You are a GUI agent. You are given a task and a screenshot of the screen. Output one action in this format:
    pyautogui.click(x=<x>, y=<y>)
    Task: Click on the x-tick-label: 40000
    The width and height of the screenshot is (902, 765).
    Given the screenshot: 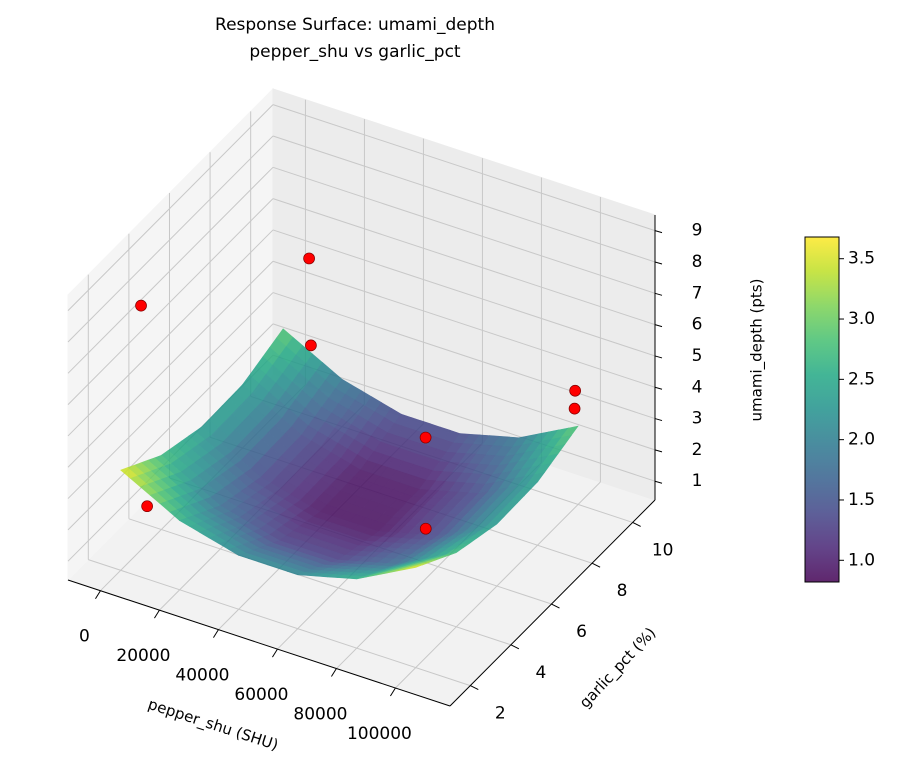 What is the action you would take?
    pyautogui.click(x=202, y=676)
    